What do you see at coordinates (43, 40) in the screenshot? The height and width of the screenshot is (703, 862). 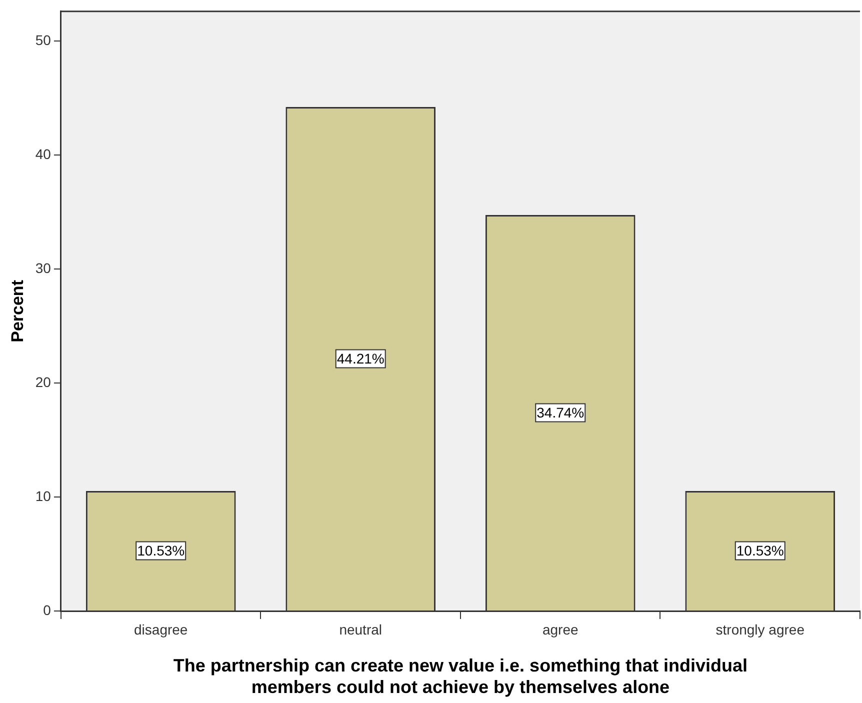 I see `y-tick-label: 50` at bounding box center [43, 40].